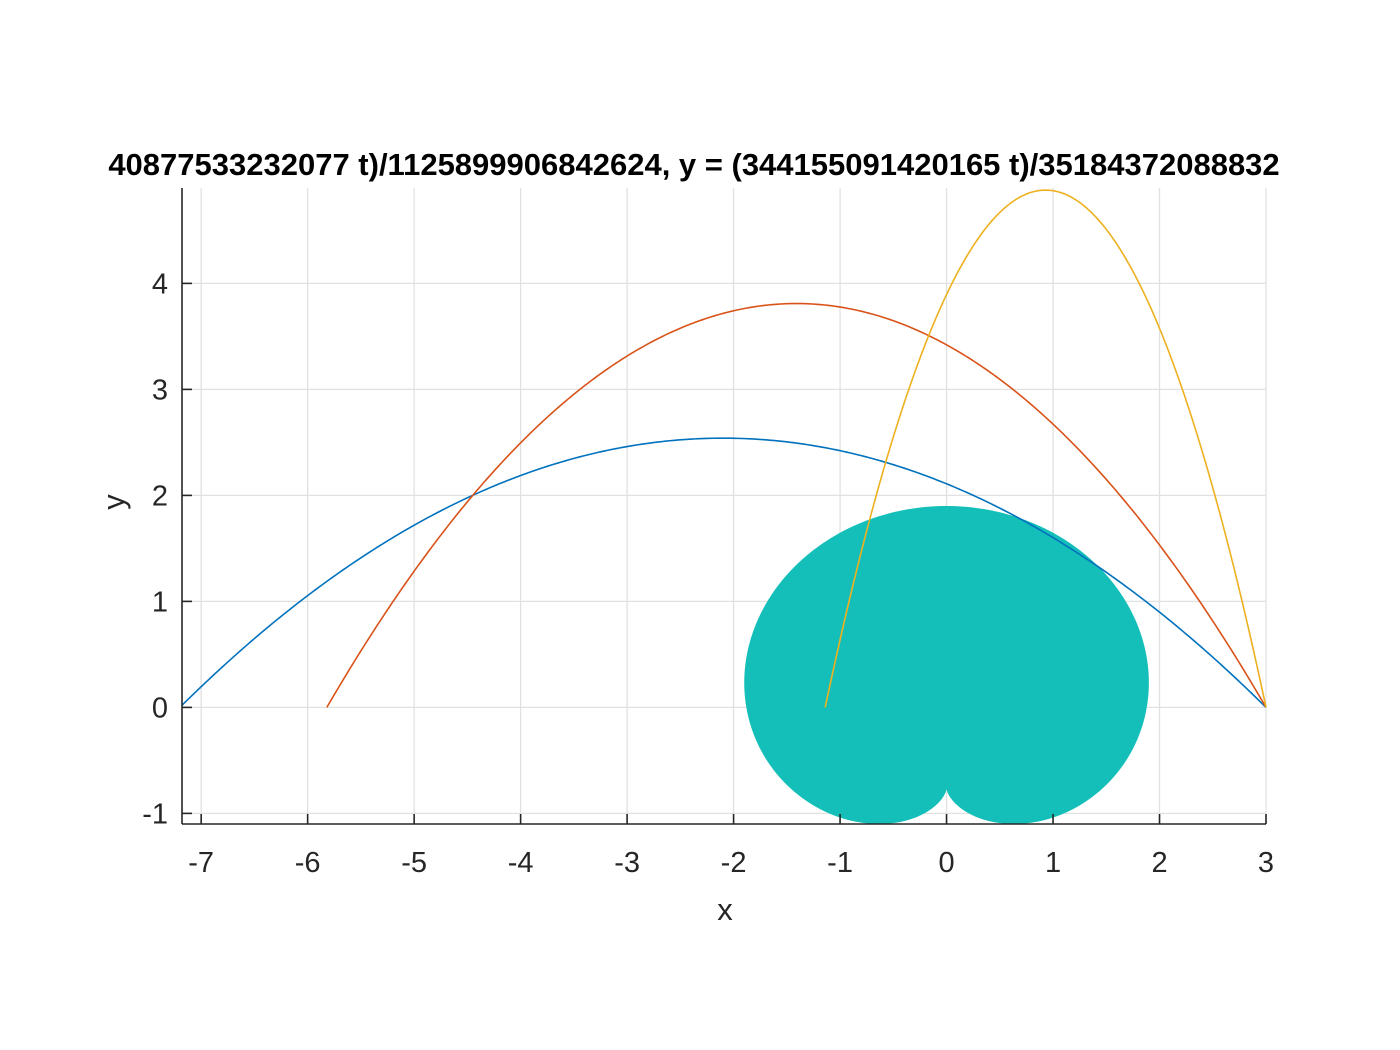  Describe the element at coordinates (201, 863) in the screenshot. I see `x-tick-label: -7` at that location.